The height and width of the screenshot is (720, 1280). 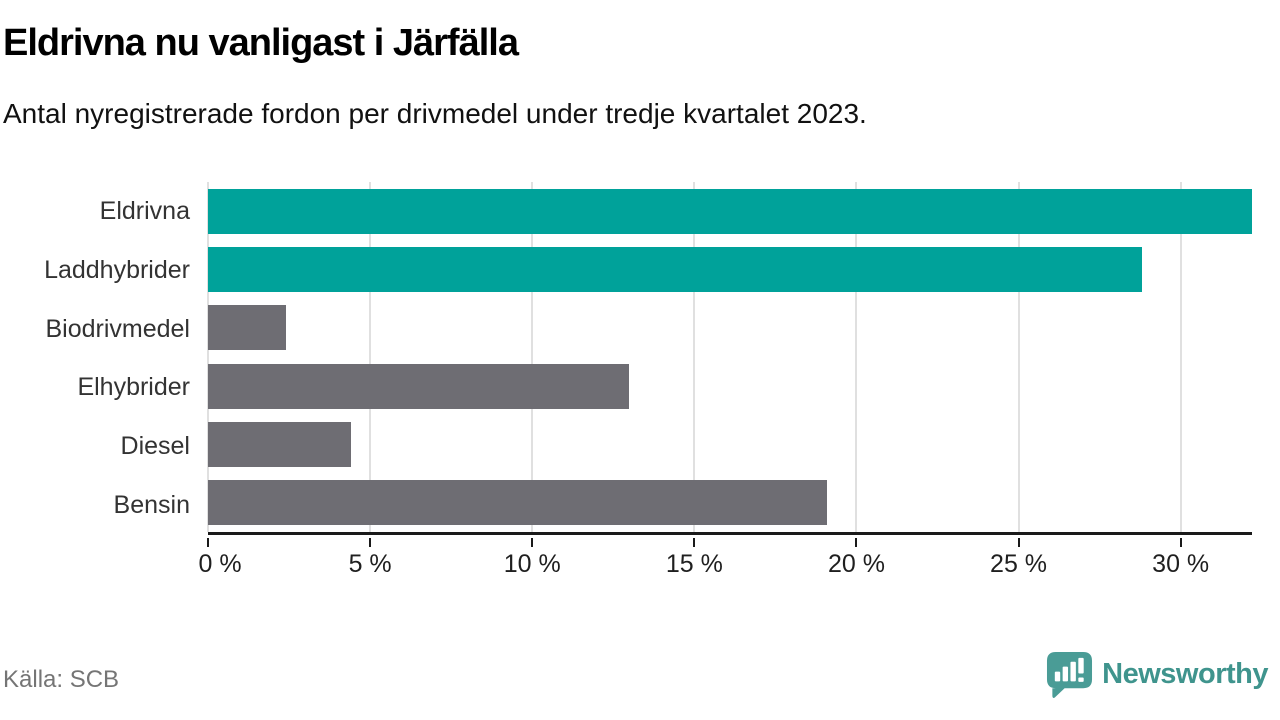 What do you see at coordinates (725, 563) in the screenshot?
I see `x-axis: 0 % 5 % 10 % 15 % 20 % 25 % 30 %` at bounding box center [725, 563].